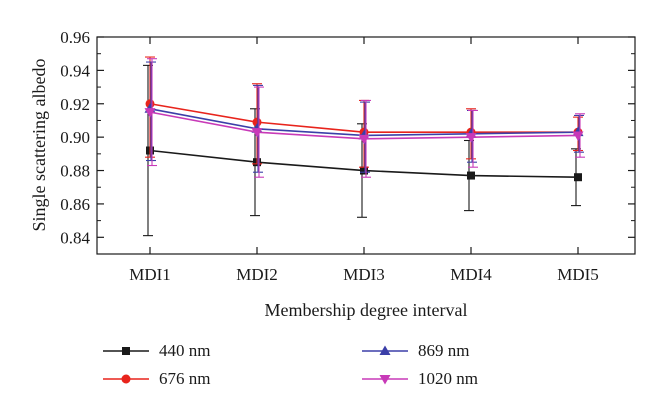  Describe the element at coordinates (257, 274) in the screenshot. I see `x-tick-label: MDI2` at that location.